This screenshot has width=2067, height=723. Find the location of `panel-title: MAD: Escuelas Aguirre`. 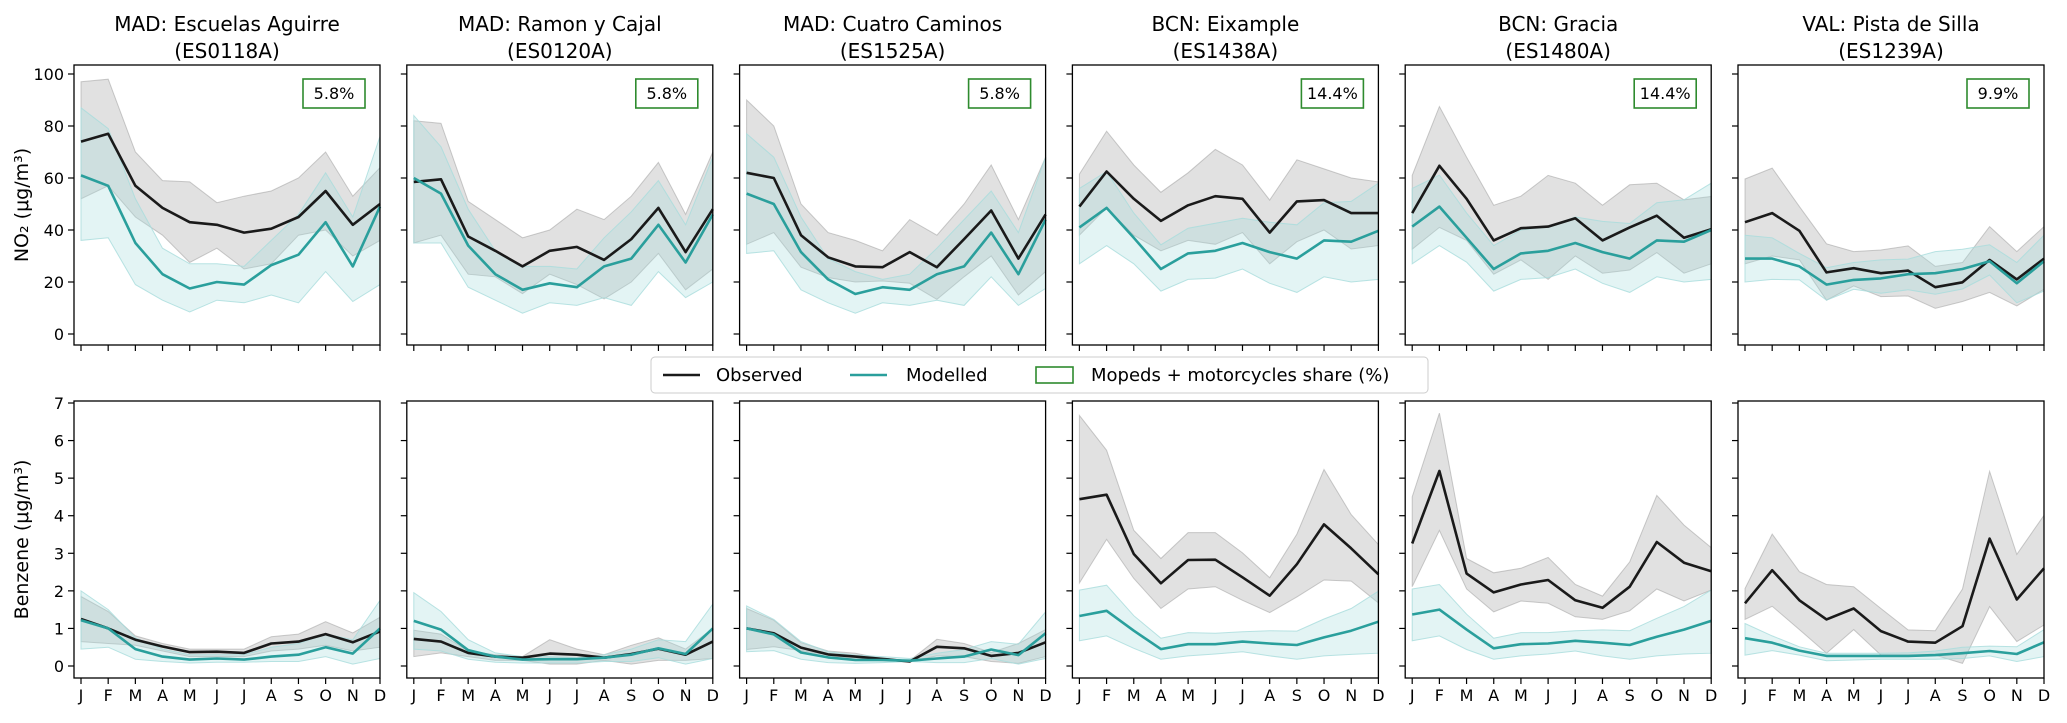

panel-title: MAD: Escuelas Aguirre is located at coordinates (227, 24).